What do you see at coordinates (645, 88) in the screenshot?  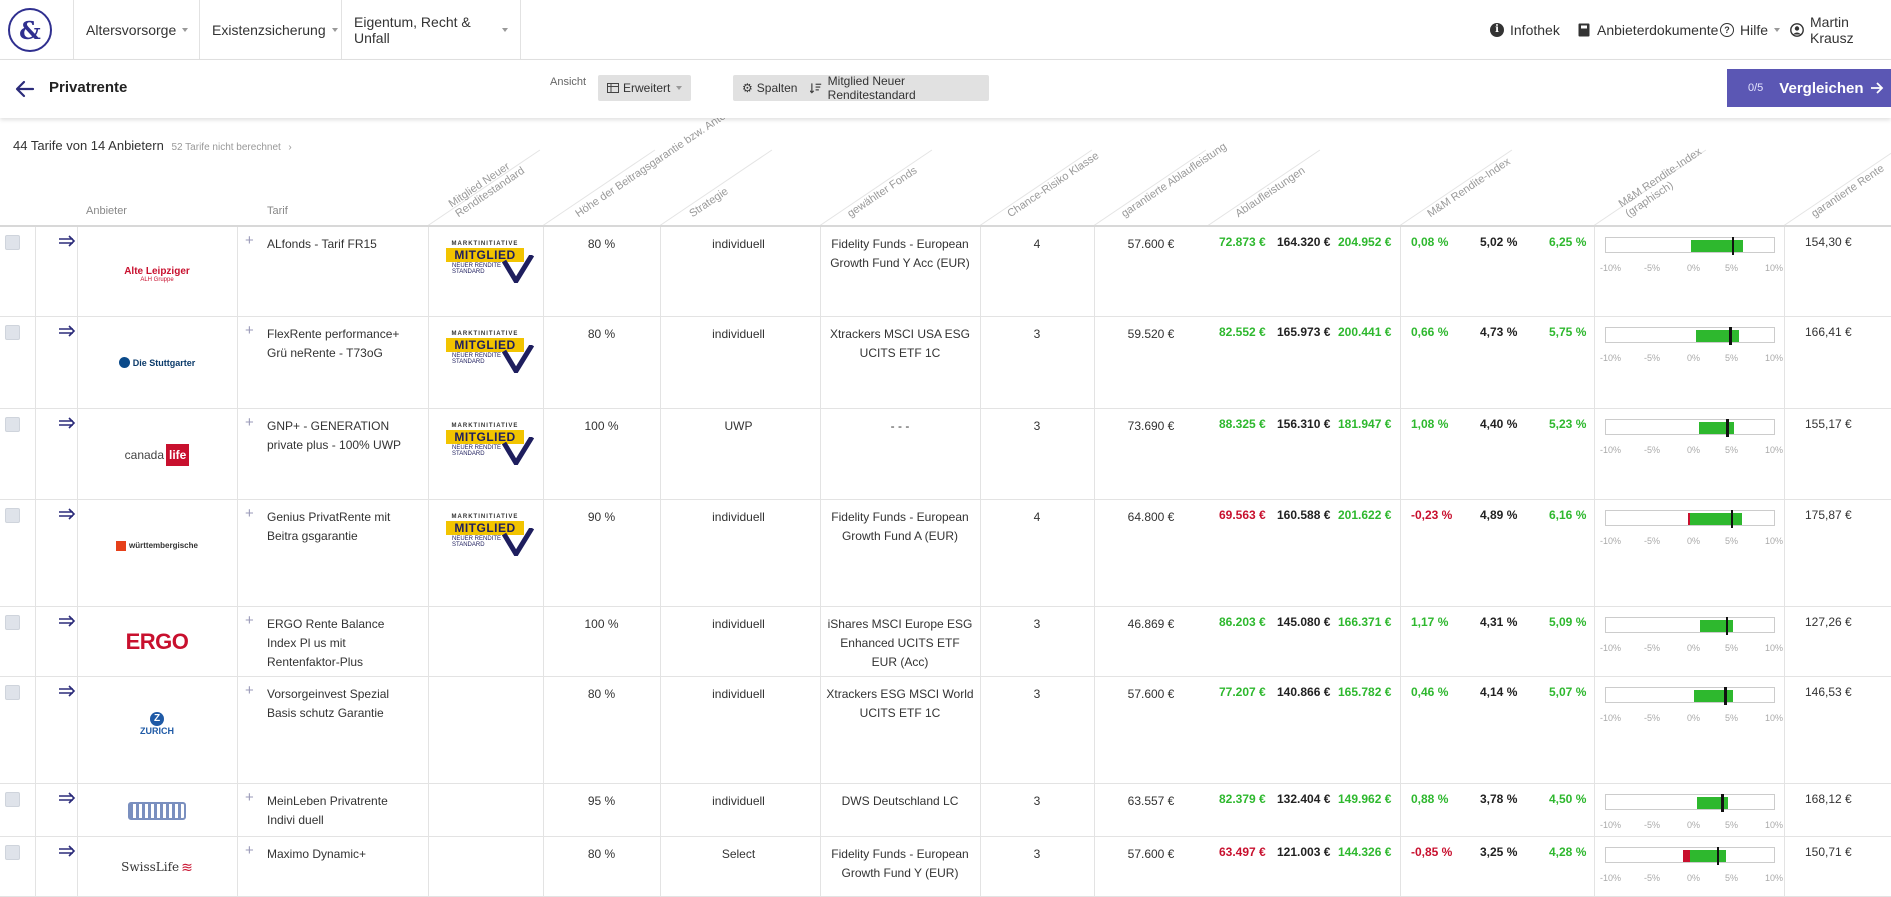 I see `ansicht-dropdown: Erweitert` at bounding box center [645, 88].